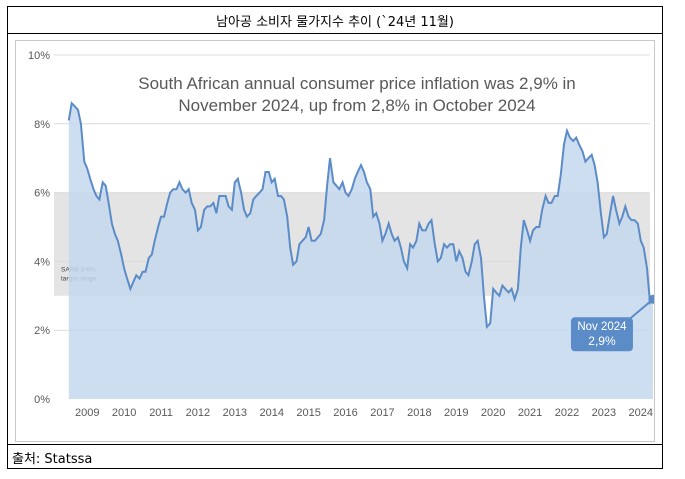 This screenshot has height=479, width=685. I want to click on x-tick-label: 2021, so click(530, 413).